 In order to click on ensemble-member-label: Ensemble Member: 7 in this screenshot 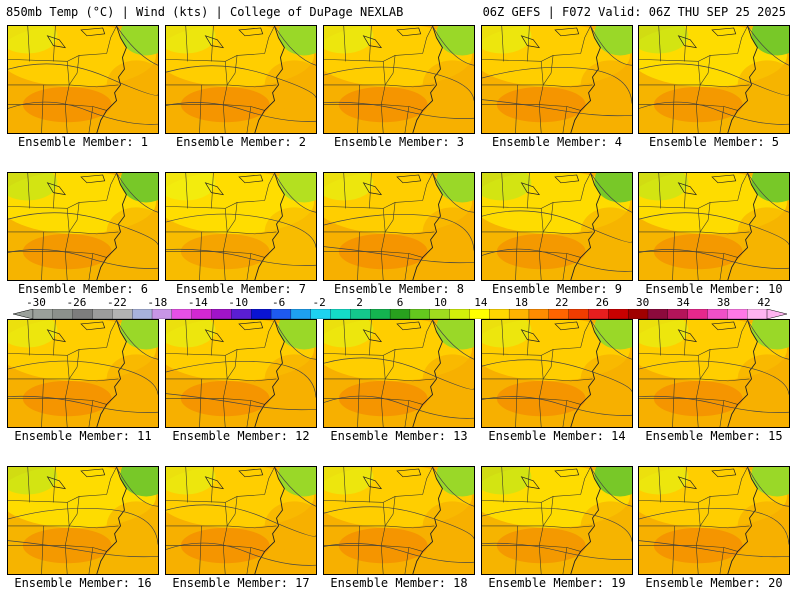, I will do `click(241, 289)`.